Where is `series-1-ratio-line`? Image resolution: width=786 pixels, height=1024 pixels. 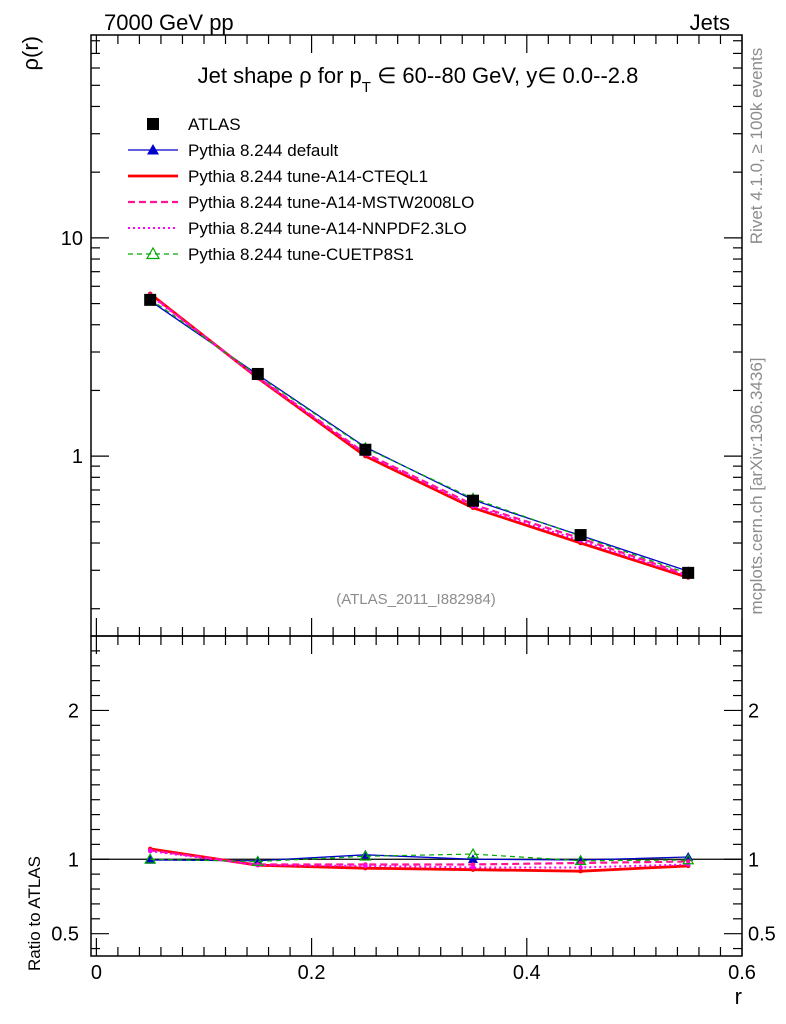 series-1-ratio-line is located at coordinates (419, 858).